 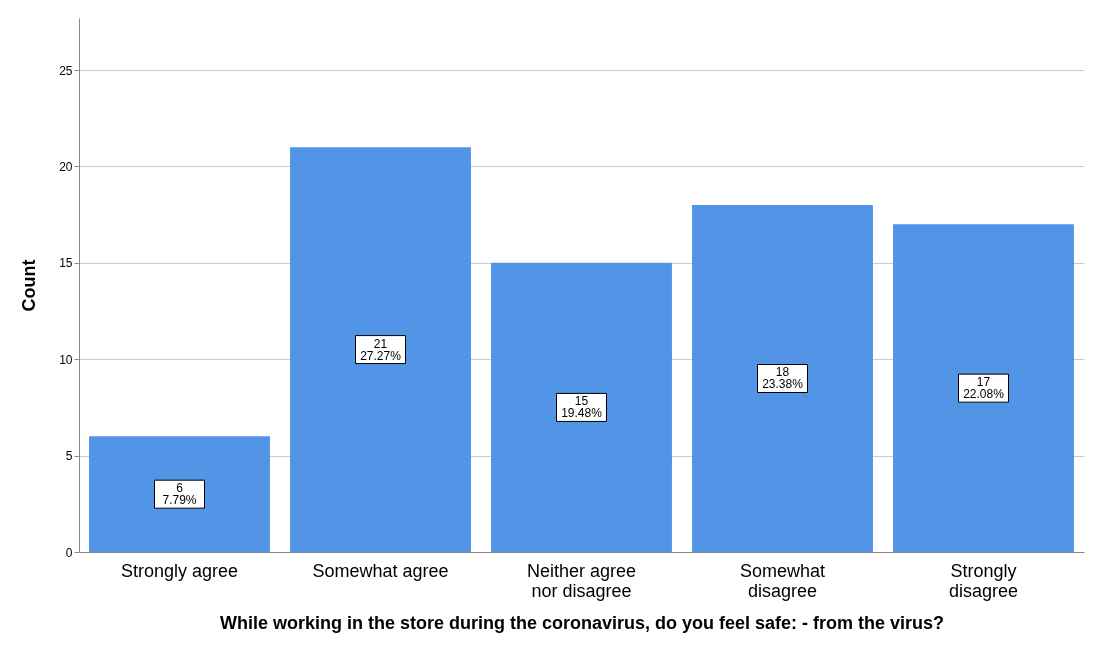 What do you see at coordinates (581, 580) in the screenshot?
I see `x-tick-label: Neither agree nor disagree` at bounding box center [581, 580].